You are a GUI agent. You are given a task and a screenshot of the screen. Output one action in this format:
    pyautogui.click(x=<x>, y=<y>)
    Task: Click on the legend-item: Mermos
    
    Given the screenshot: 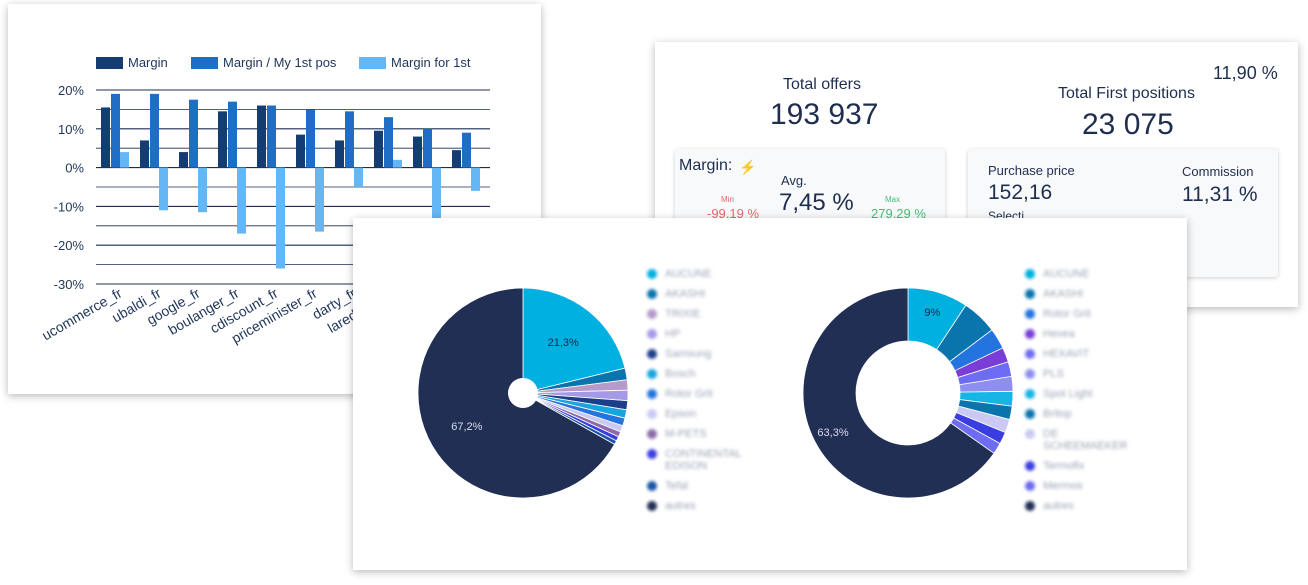 What is the action you would take?
    pyautogui.click(x=1084, y=486)
    